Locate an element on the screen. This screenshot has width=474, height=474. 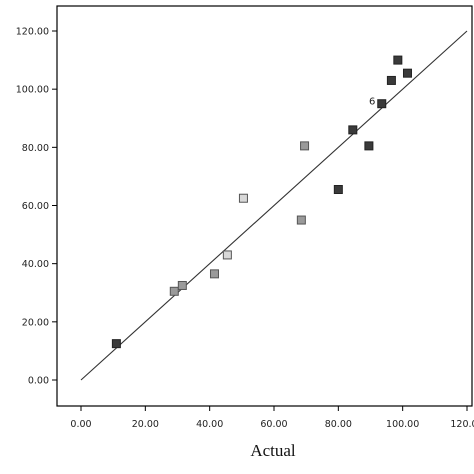
x-tick-label: 60.00 is located at coordinates (273, 424).